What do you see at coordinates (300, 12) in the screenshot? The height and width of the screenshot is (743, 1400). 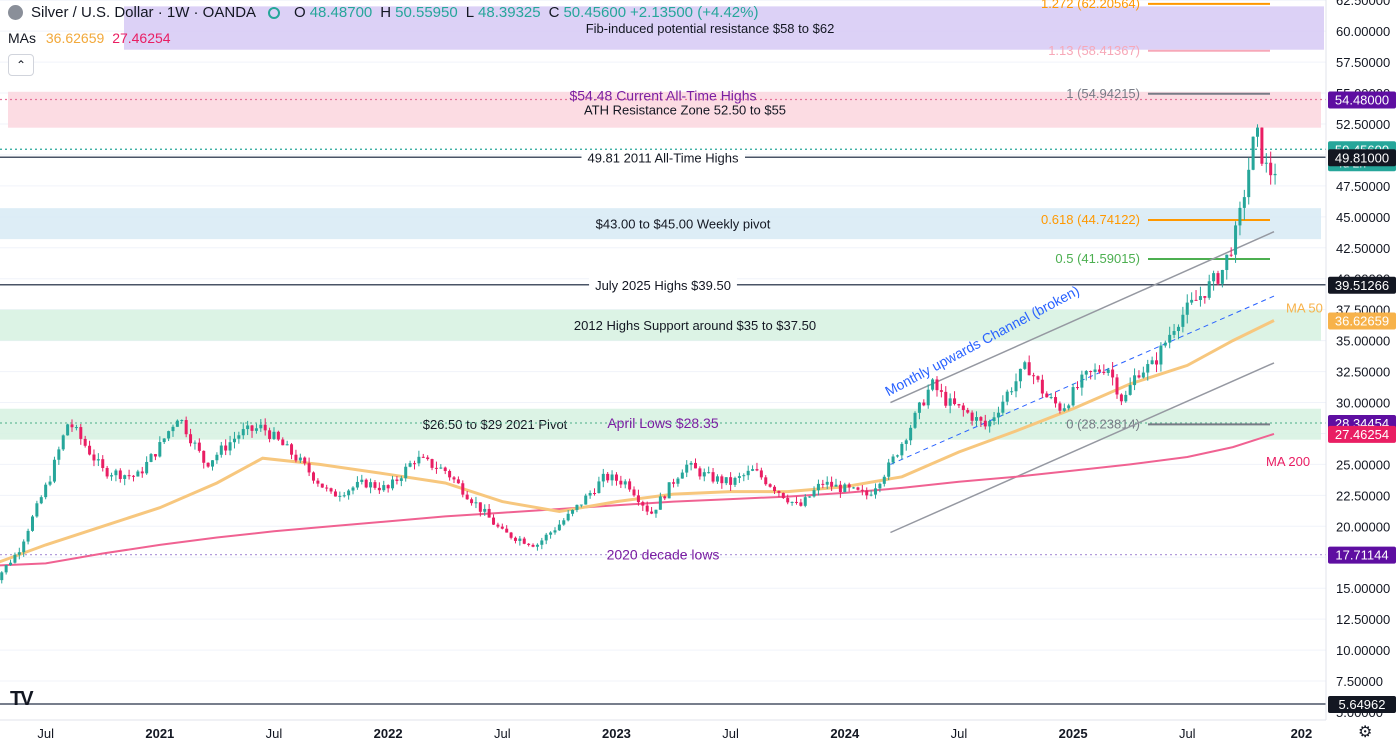 I see `open-label: O` at bounding box center [300, 12].